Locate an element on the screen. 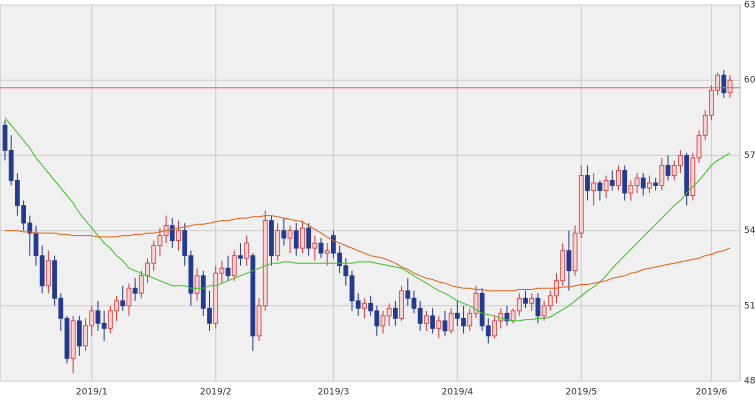  y-tick-label: 48 is located at coordinates (749, 382).